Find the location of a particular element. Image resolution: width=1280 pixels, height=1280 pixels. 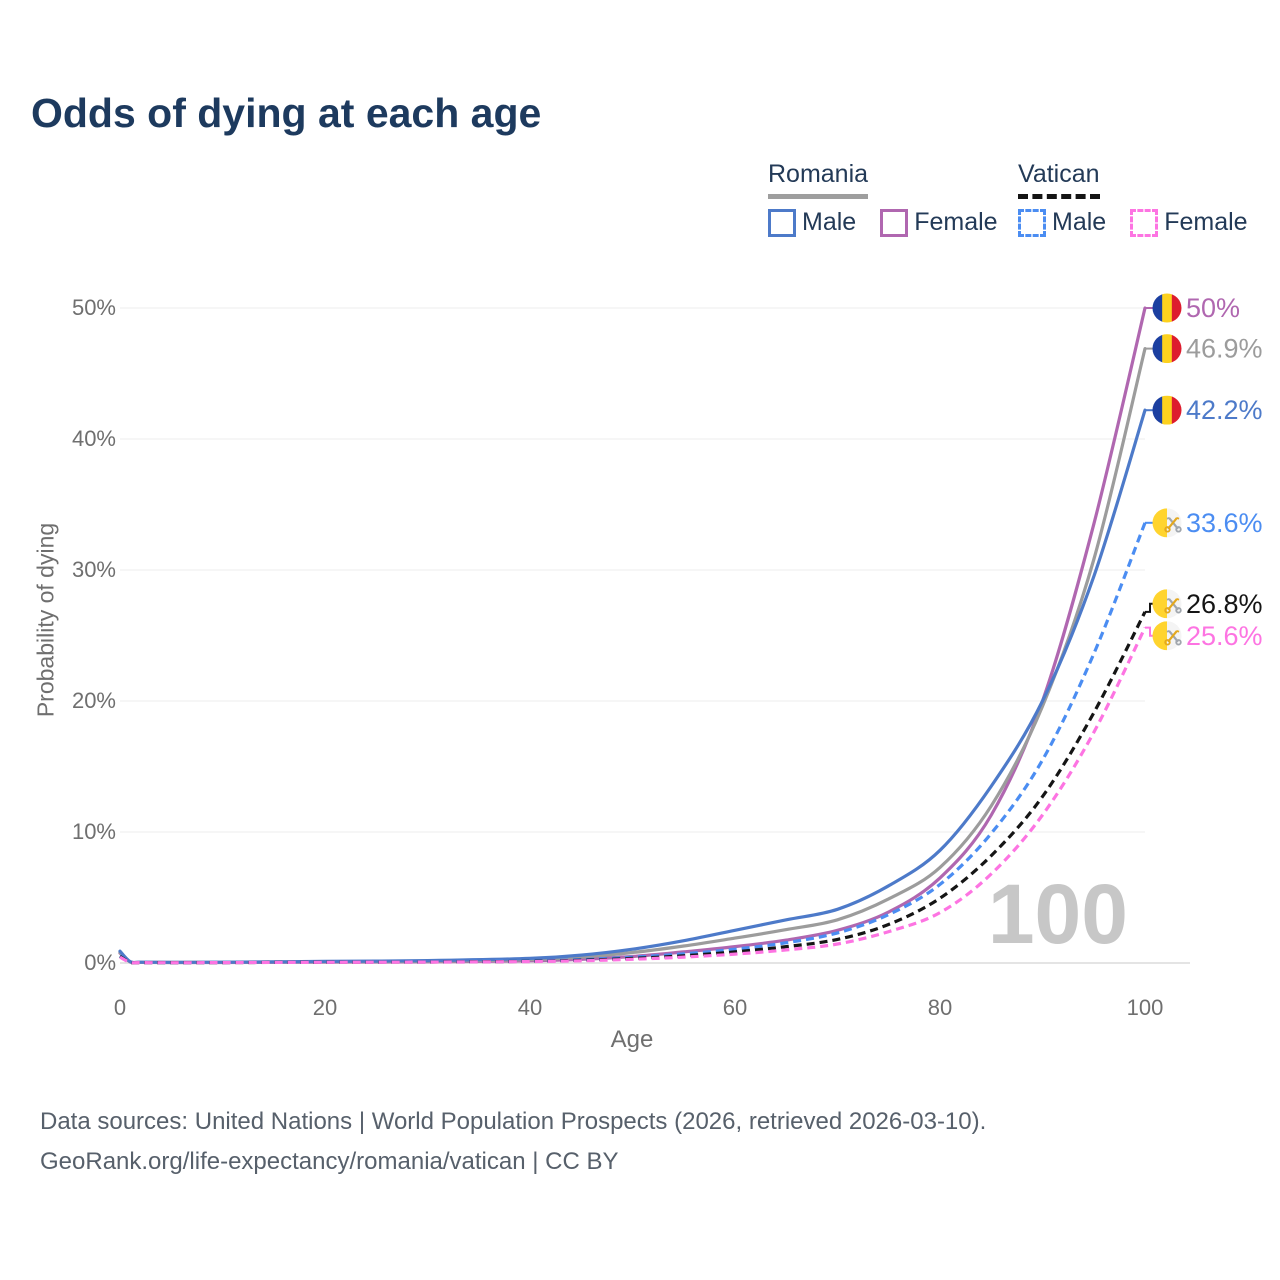

x-tick-label: 20 is located at coordinates (325, 1007).